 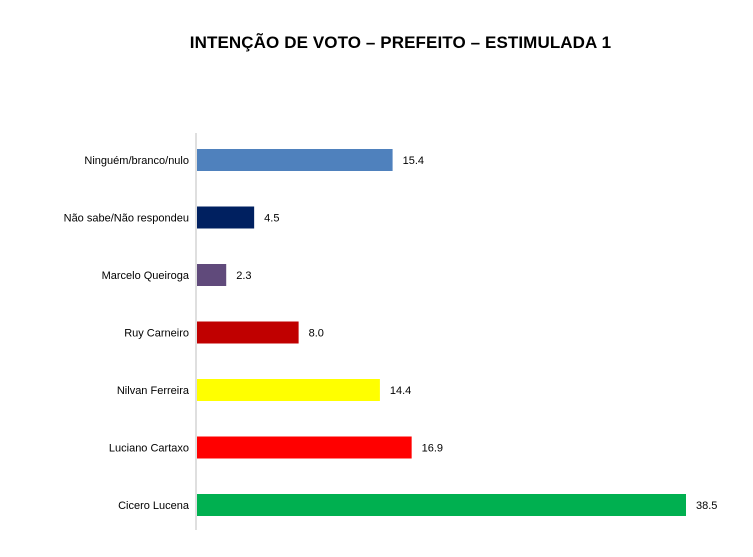 I want to click on category-label-luciano-cartaxo: Luciano Cartaxo, so click(x=149, y=449).